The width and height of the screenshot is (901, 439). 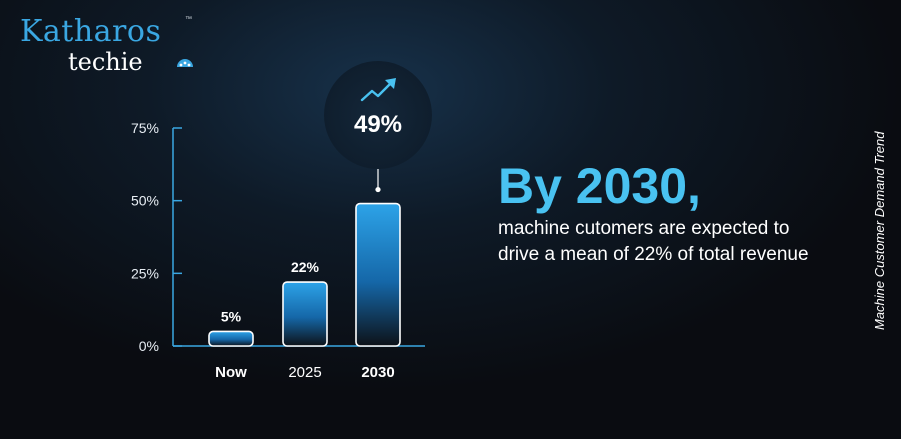 What do you see at coordinates (305, 267) in the screenshot?
I see `data-label: 22%` at bounding box center [305, 267].